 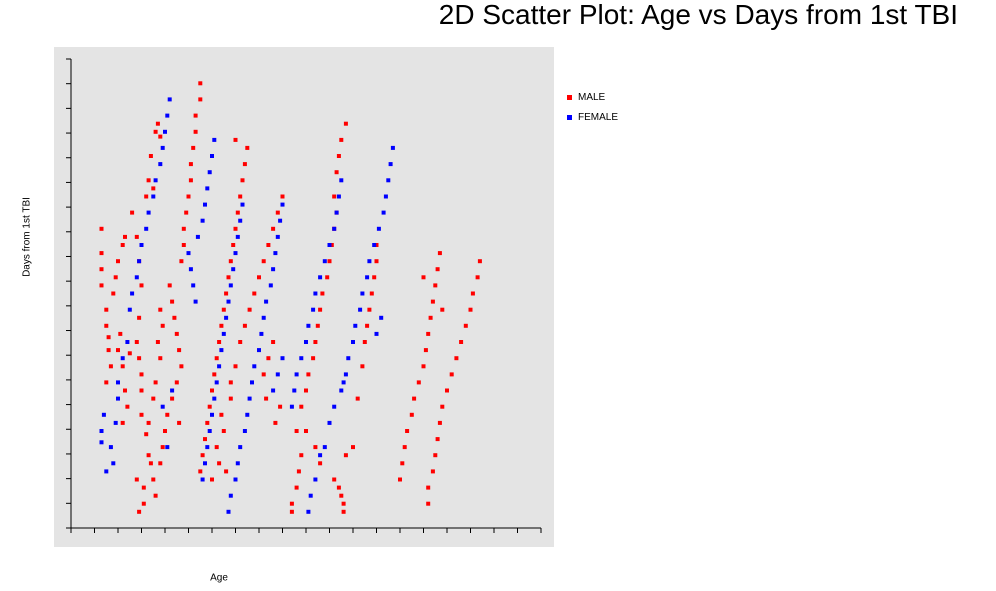 I want to click on x-axis-ticks, so click(x=306, y=530).